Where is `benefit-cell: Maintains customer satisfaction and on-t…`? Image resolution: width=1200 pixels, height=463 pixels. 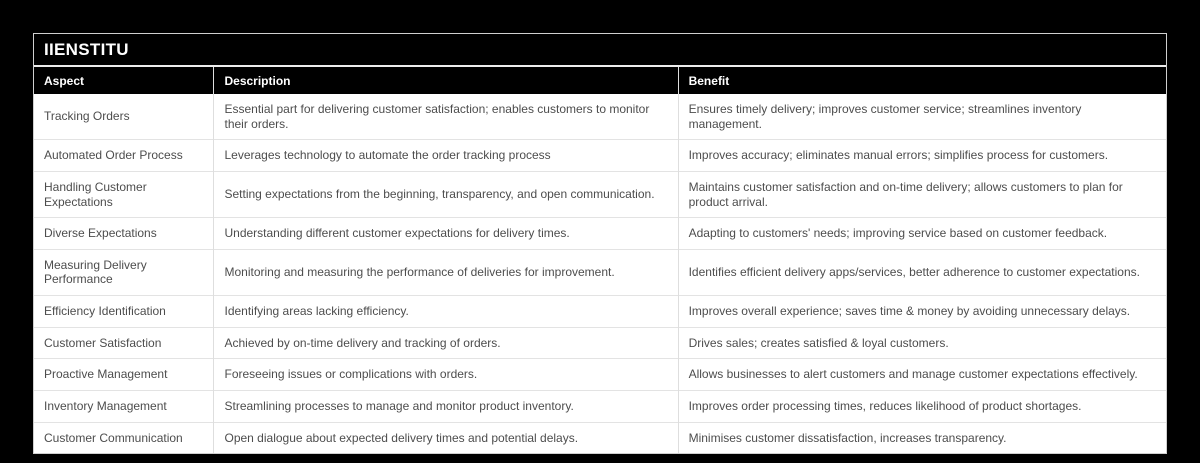
benefit-cell: Maintains customer satisfaction and on-t… is located at coordinates (921, 194).